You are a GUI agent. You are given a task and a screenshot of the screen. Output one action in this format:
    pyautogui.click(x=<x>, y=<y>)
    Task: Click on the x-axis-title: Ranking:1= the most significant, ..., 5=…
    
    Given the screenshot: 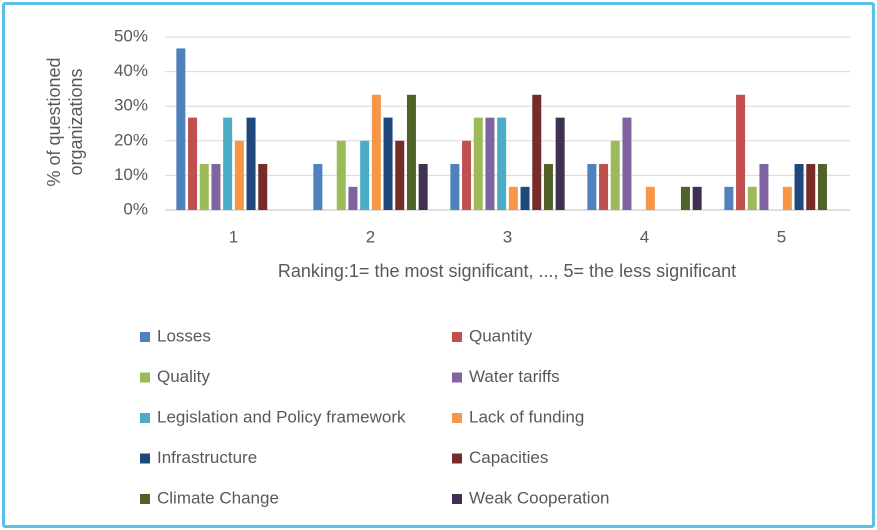 What is the action you would take?
    pyautogui.click(x=507, y=271)
    